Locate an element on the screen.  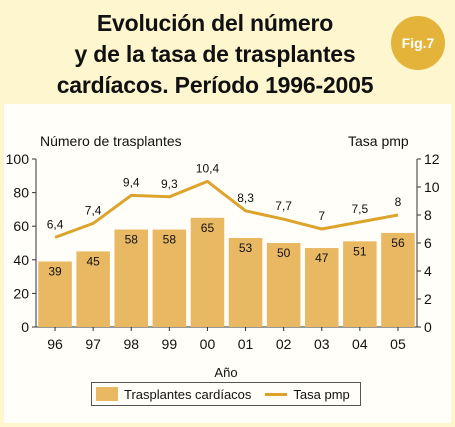
rate-line is located at coordinates (226, 209).